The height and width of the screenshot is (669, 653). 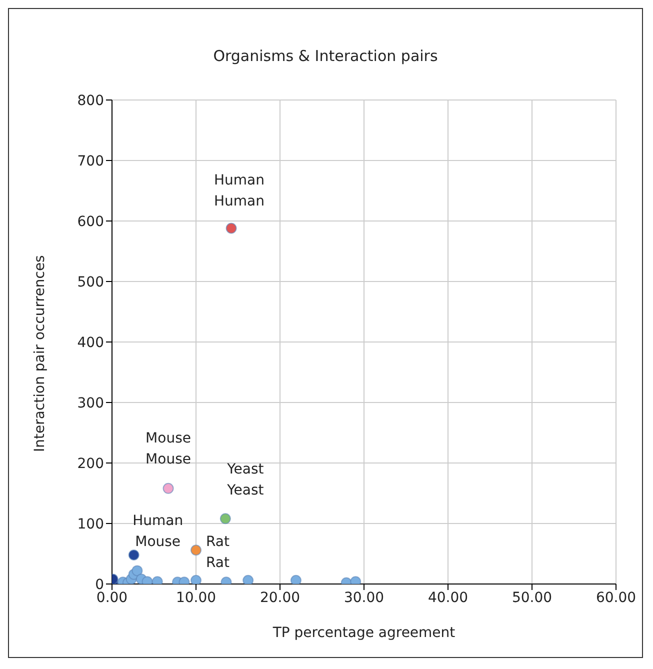 I want to click on y-tick-label: 700, so click(x=90, y=161).